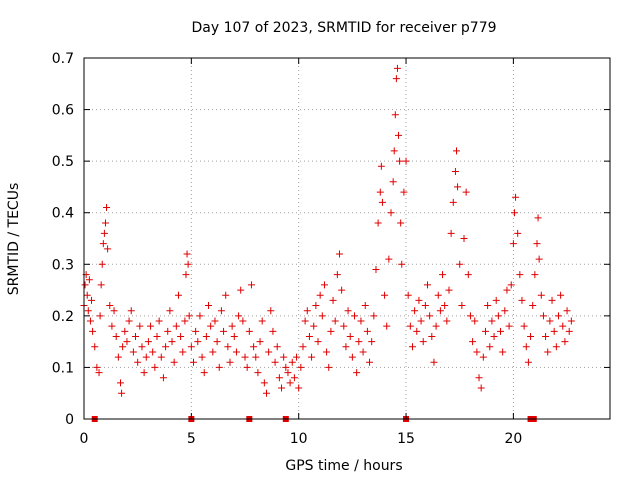 Image resolution: width=640 pixels, height=480 pixels. I want to click on x-tick-label: 10, so click(299, 439).